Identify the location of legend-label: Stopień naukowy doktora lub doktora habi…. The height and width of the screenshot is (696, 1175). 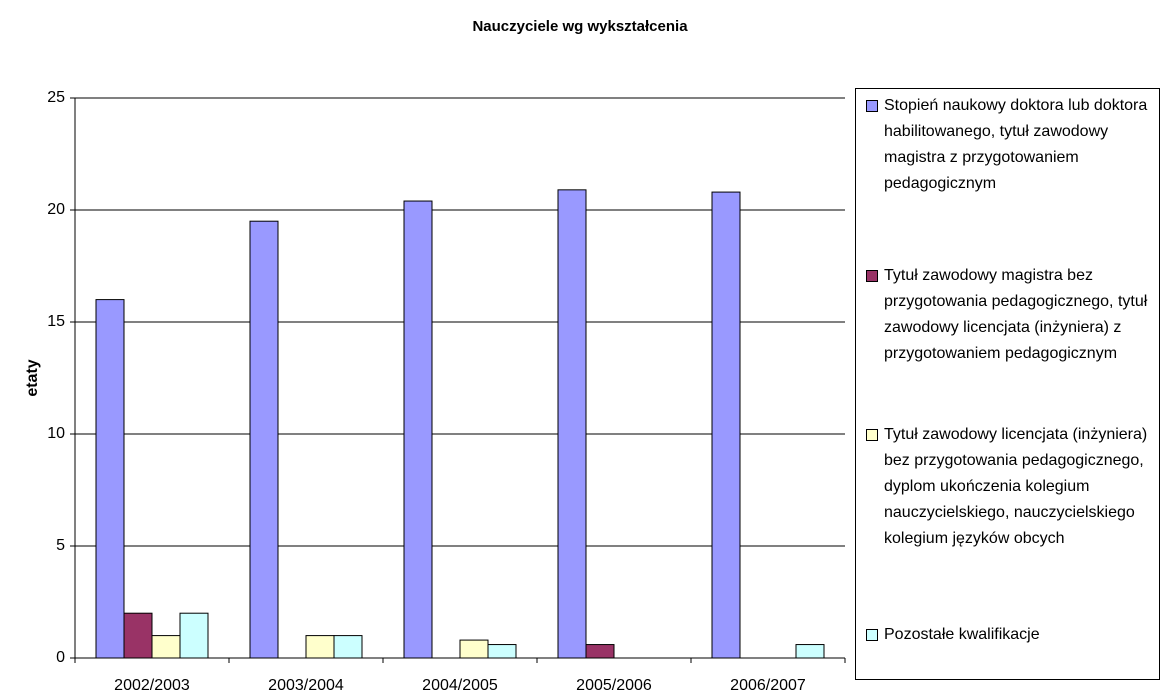
(1016, 144).